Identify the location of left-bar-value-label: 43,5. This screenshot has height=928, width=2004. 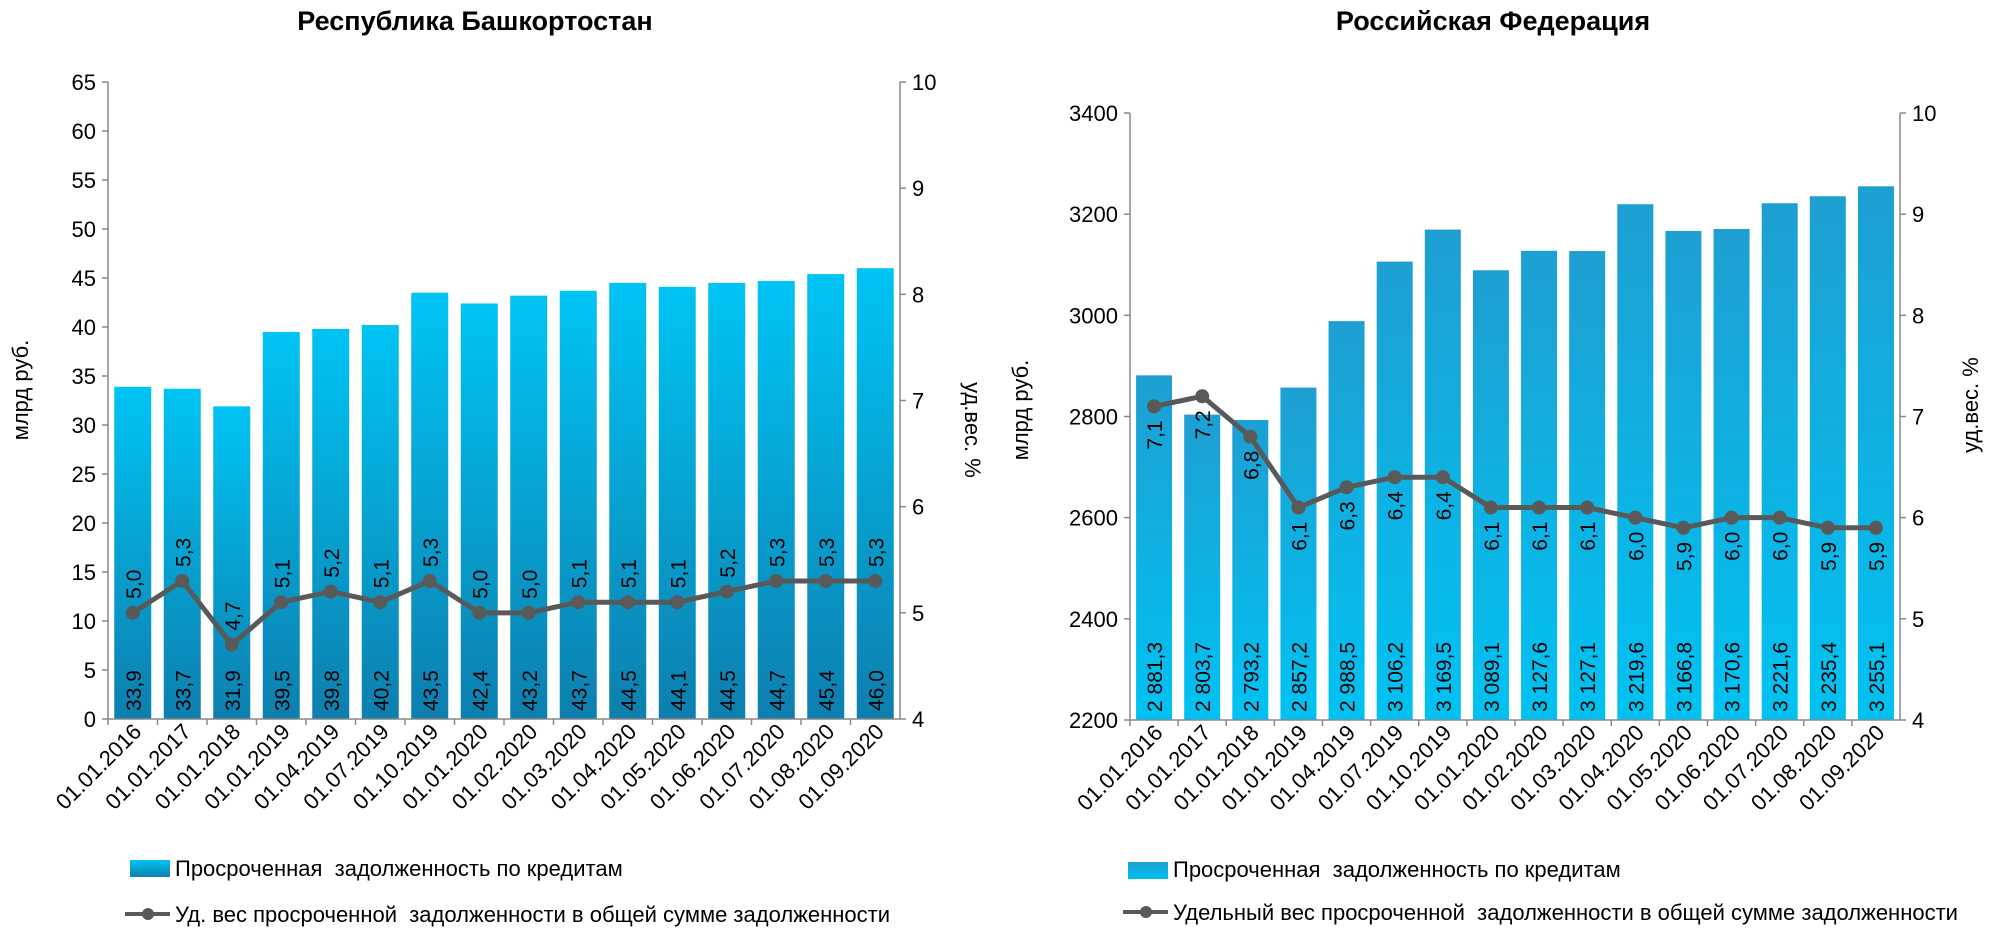
(431, 690).